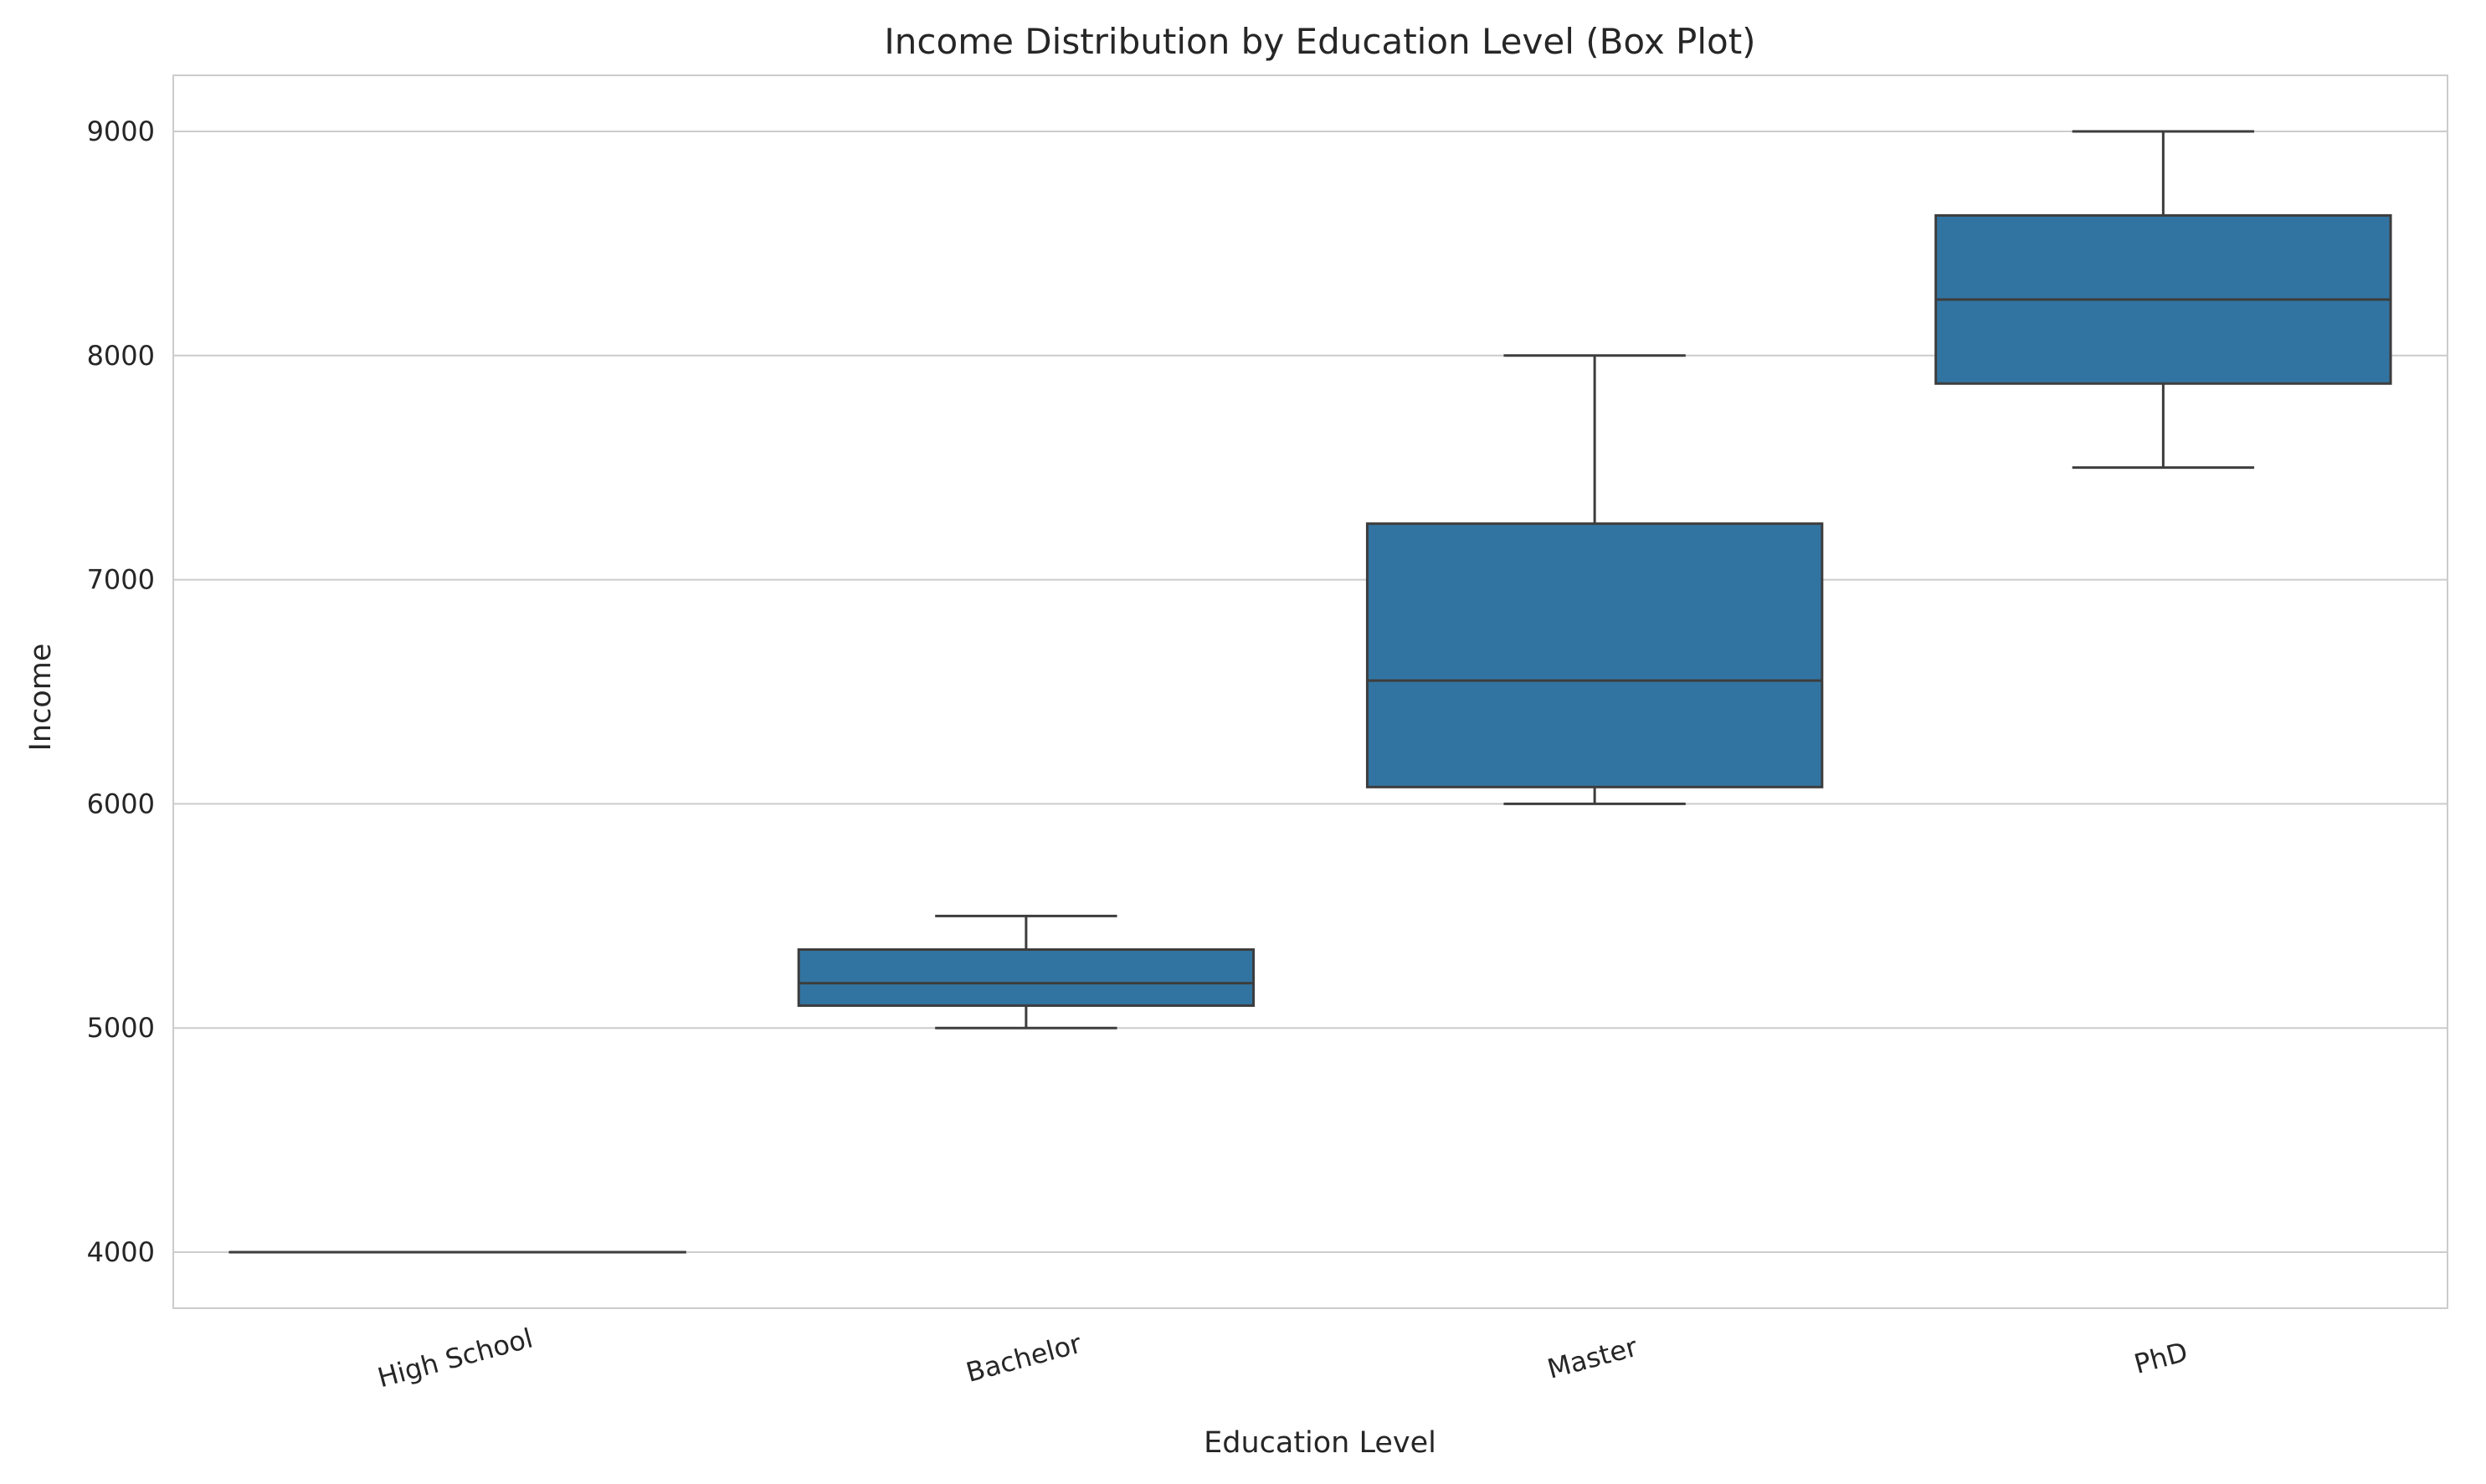 This screenshot has height=1484, width=2486. What do you see at coordinates (455, 1358) in the screenshot?
I see `x-tick-label: High School` at bounding box center [455, 1358].